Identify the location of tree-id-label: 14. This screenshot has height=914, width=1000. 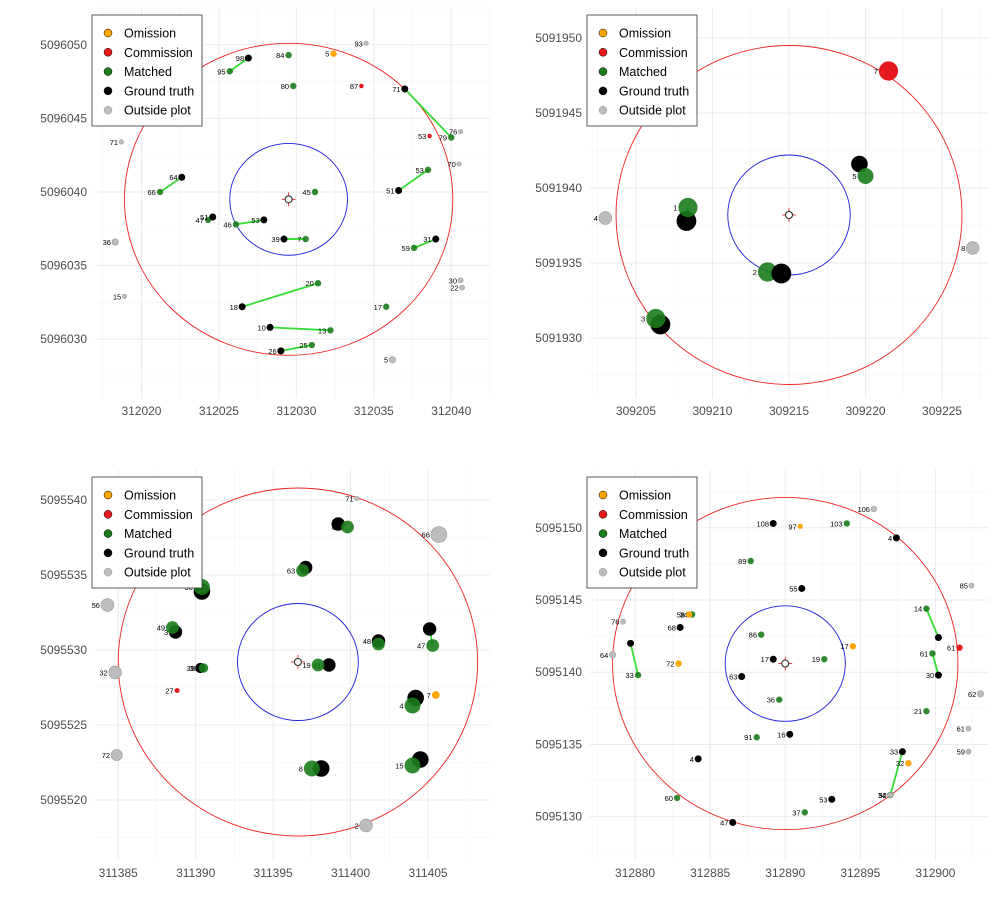
(918, 609).